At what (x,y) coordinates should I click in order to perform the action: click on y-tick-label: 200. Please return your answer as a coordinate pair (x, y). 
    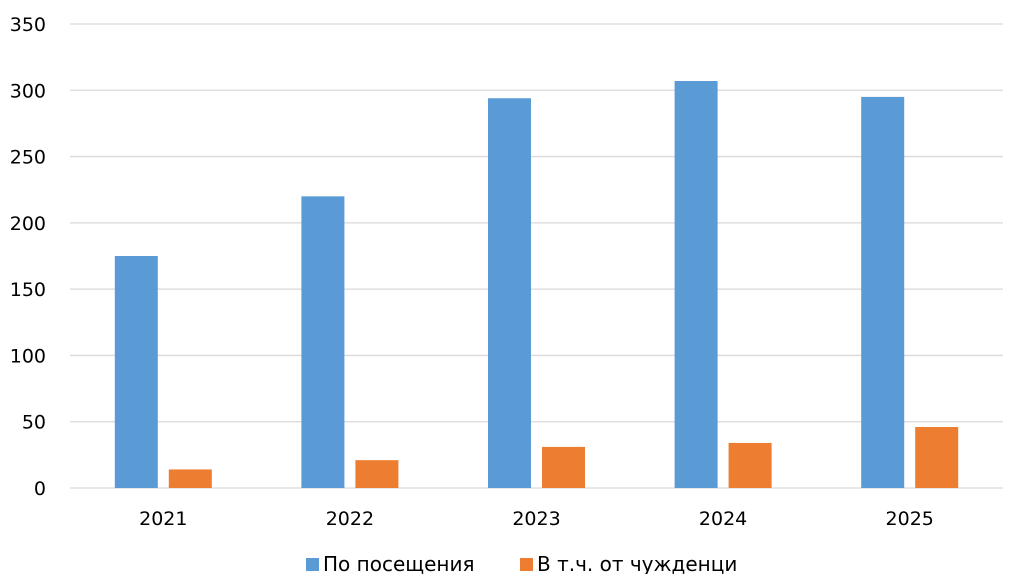
    Looking at the image, I should click on (28, 224).